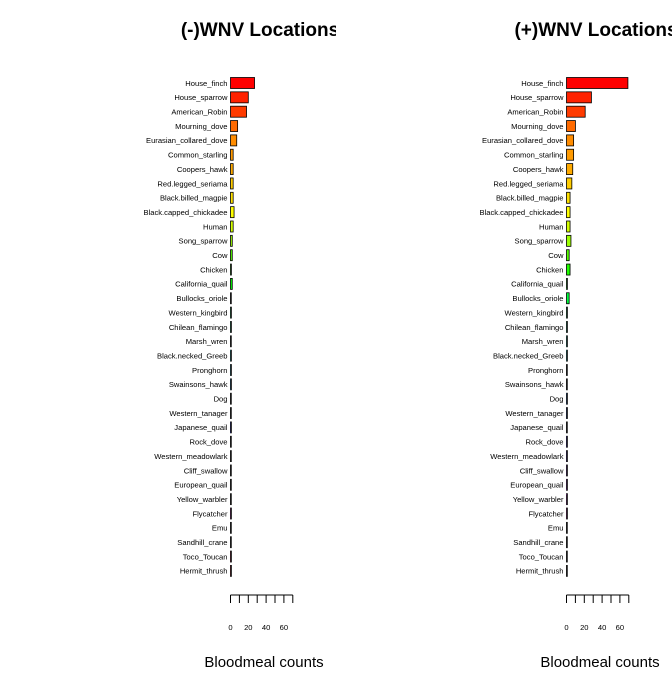 Image resolution: width=672 pixels, height=677 pixels. What do you see at coordinates (534, 155) in the screenshot?
I see `category-label: Common_starling` at bounding box center [534, 155].